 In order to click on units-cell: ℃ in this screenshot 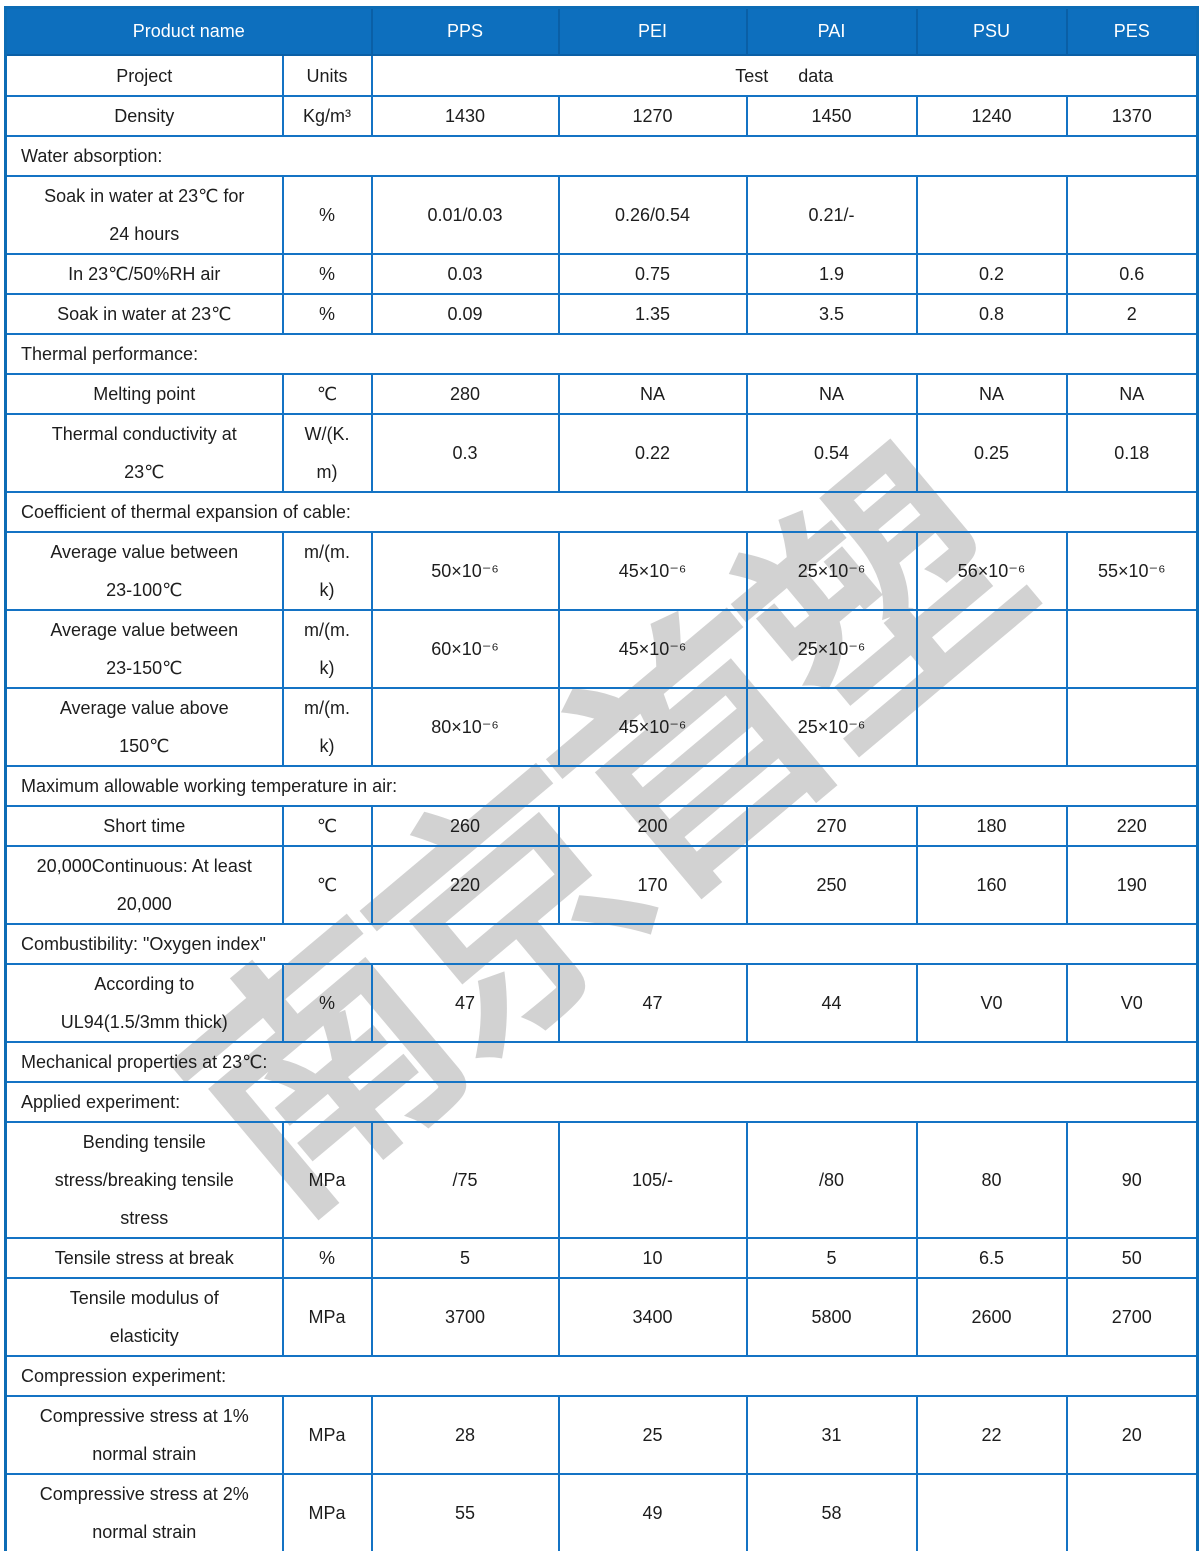, I will do `click(327, 826)`.